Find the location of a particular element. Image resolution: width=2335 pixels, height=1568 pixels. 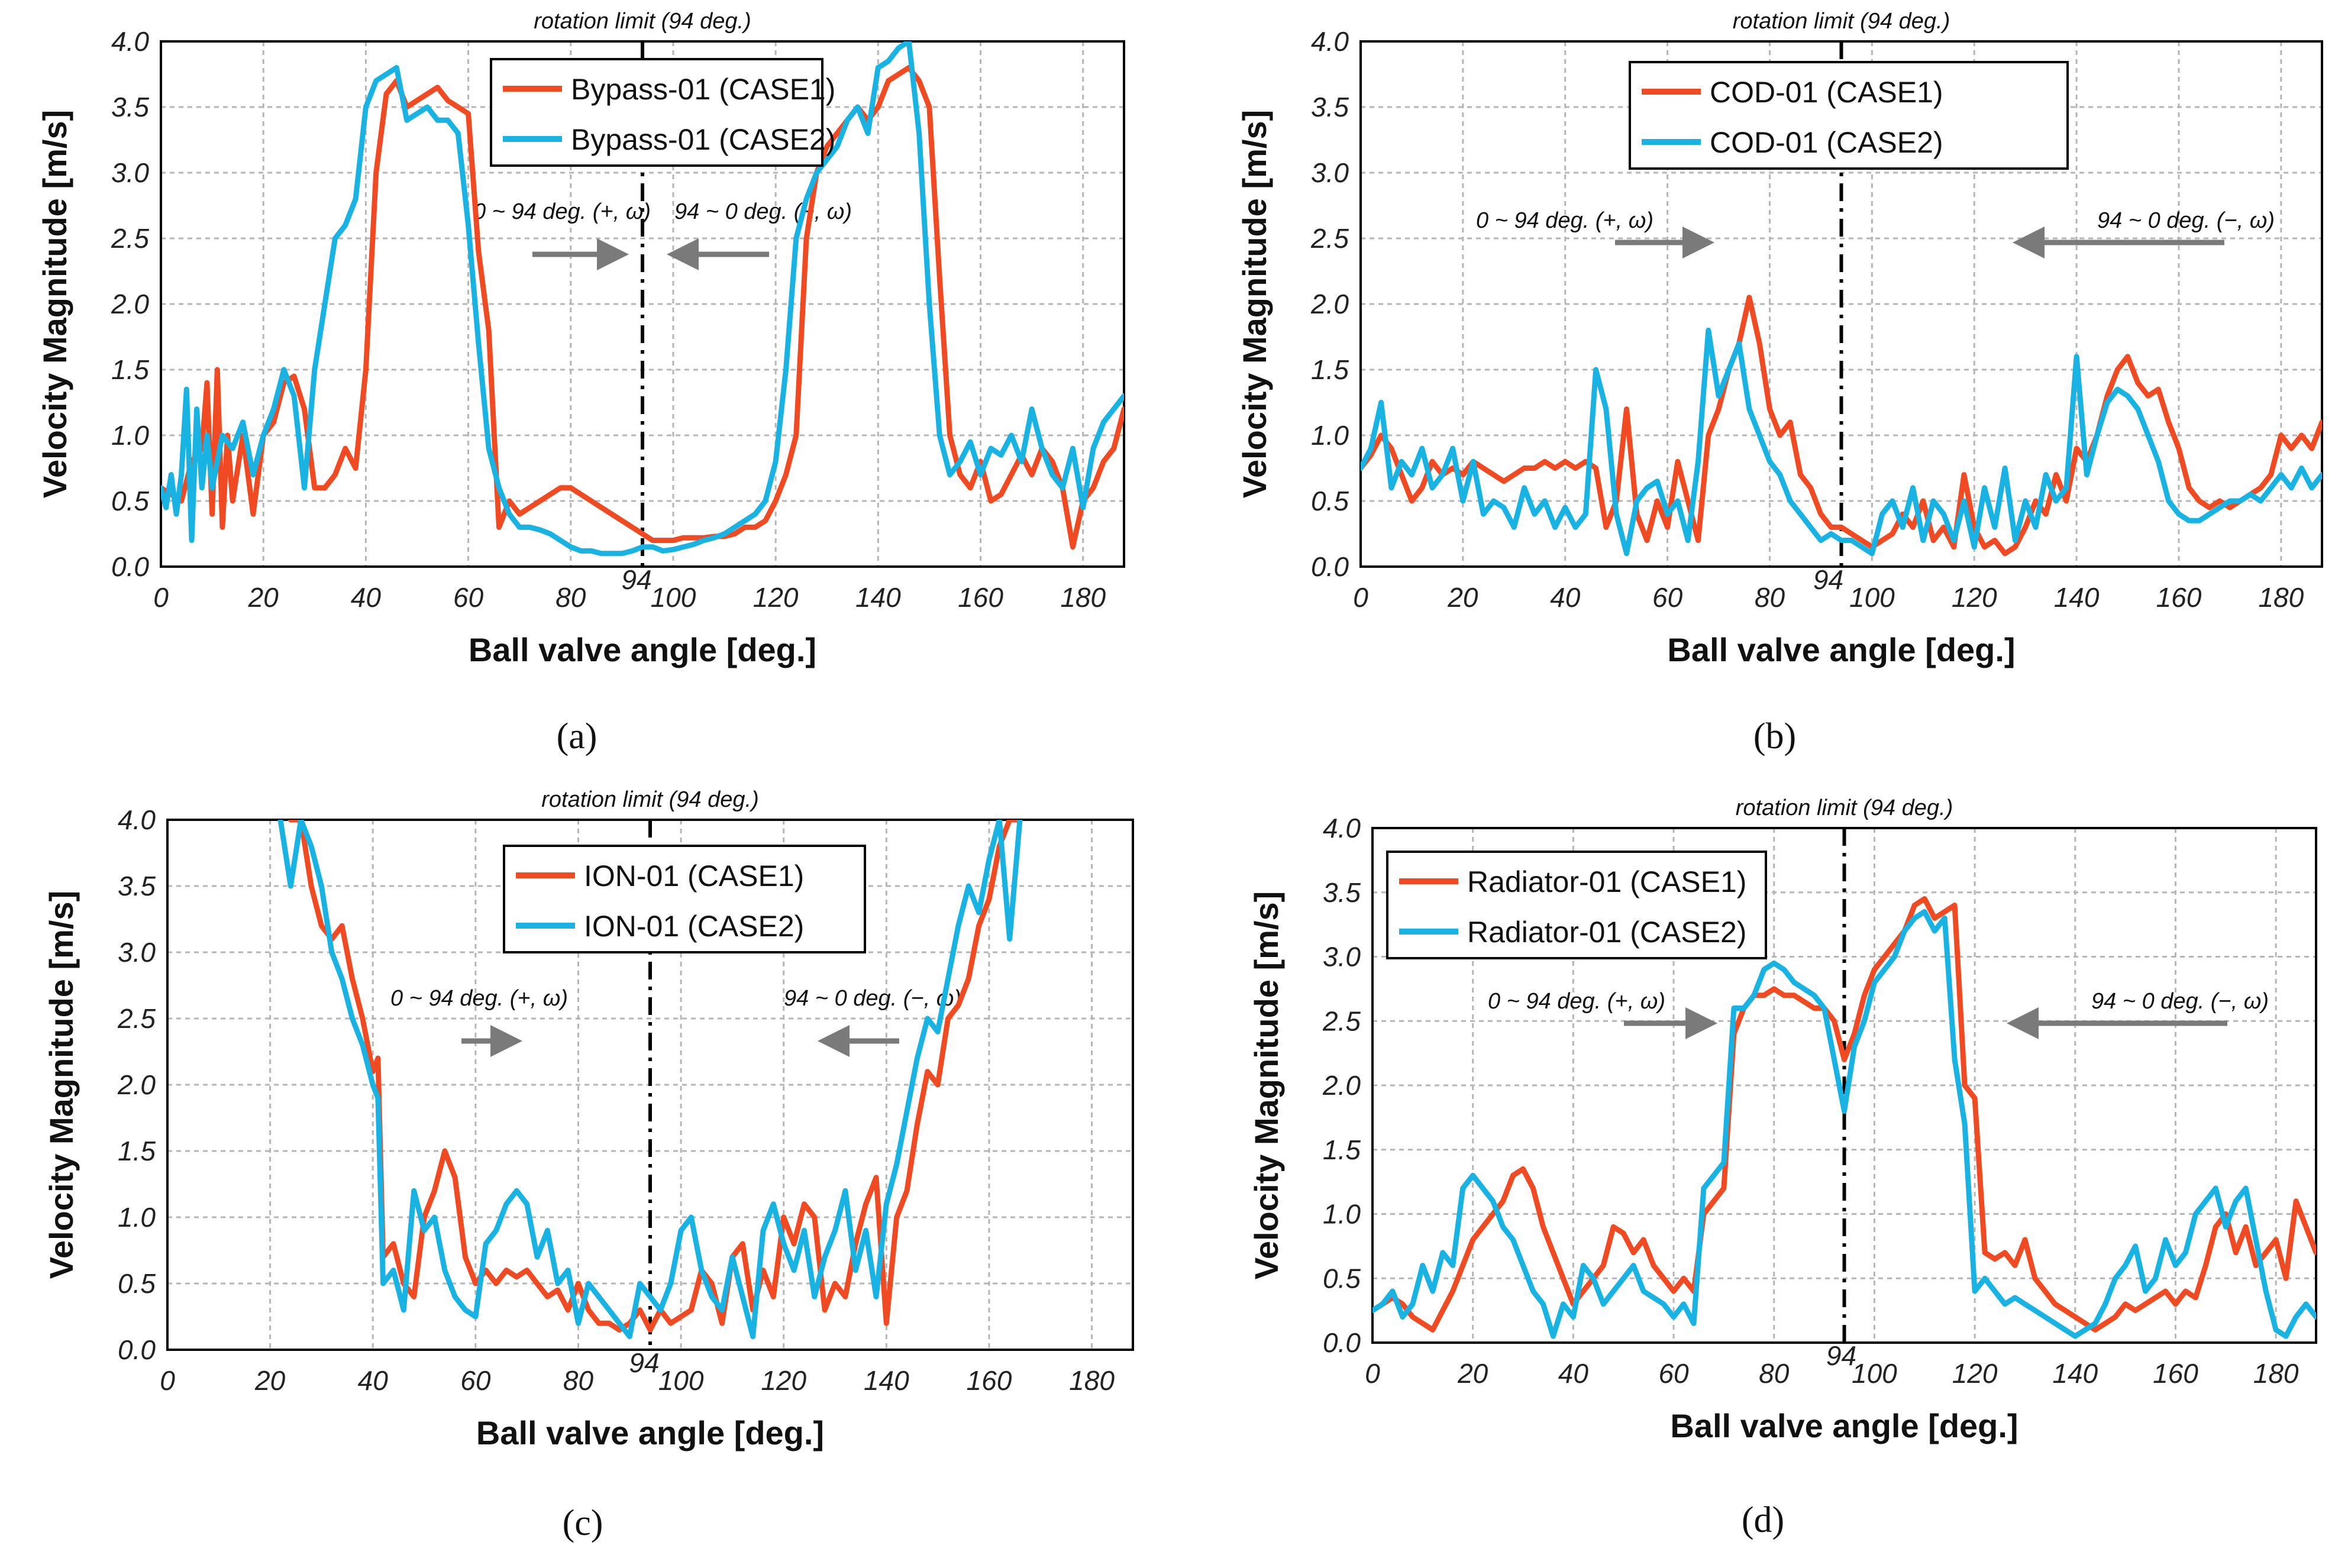

legend-box is located at coordinates (1577, 905).